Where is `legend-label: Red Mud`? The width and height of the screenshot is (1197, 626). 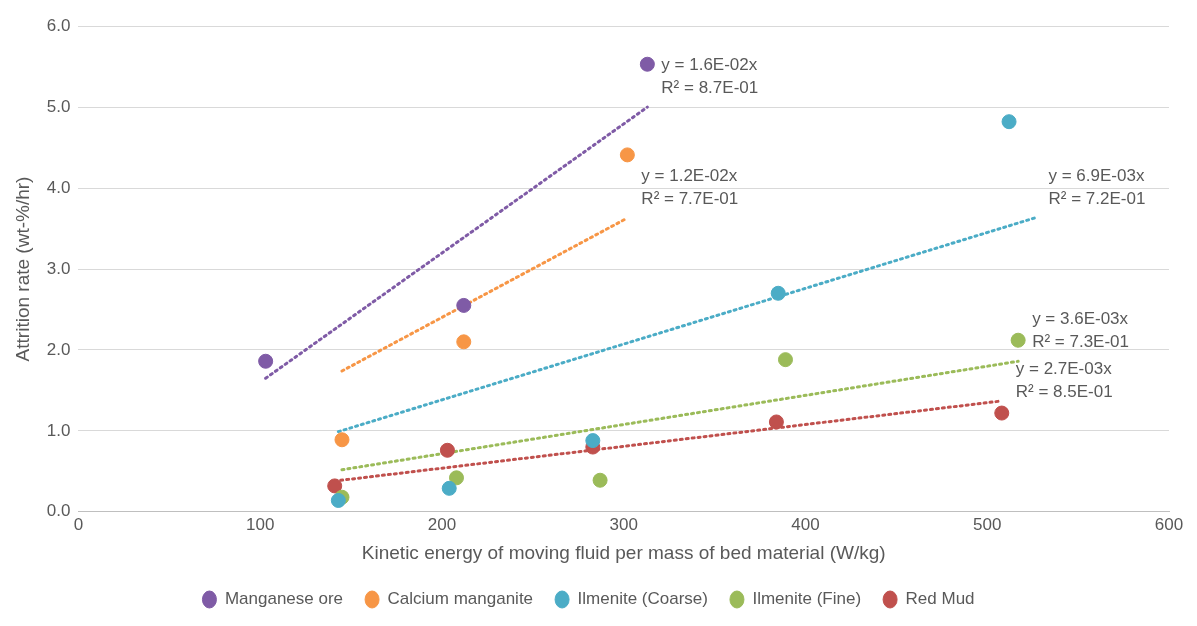
legend-label: Red Mud is located at coordinates (940, 599).